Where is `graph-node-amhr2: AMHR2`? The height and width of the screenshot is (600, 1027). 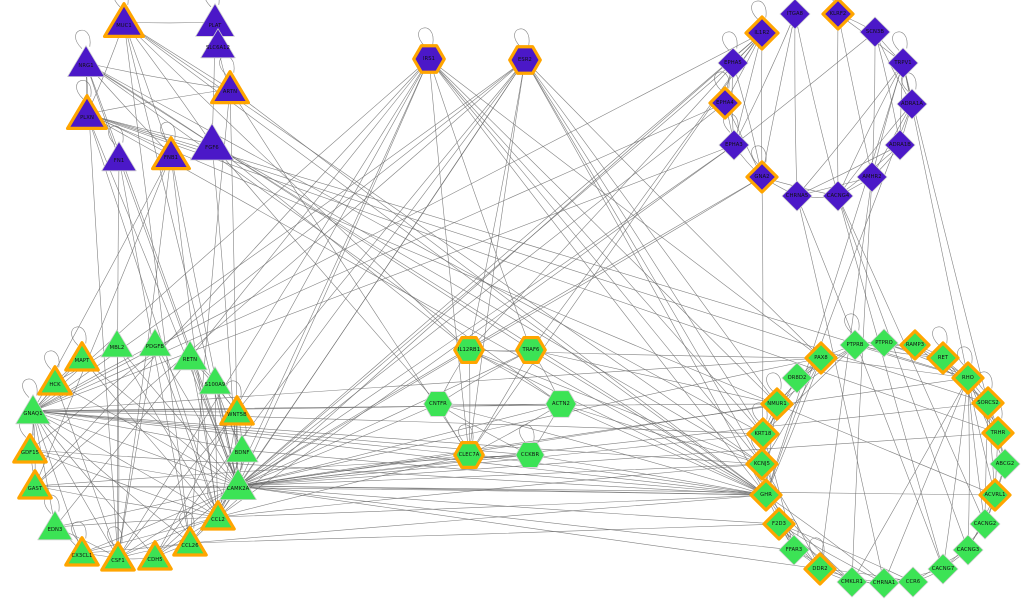
graph-node-amhr2: AMHR2 is located at coordinates (872, 177).